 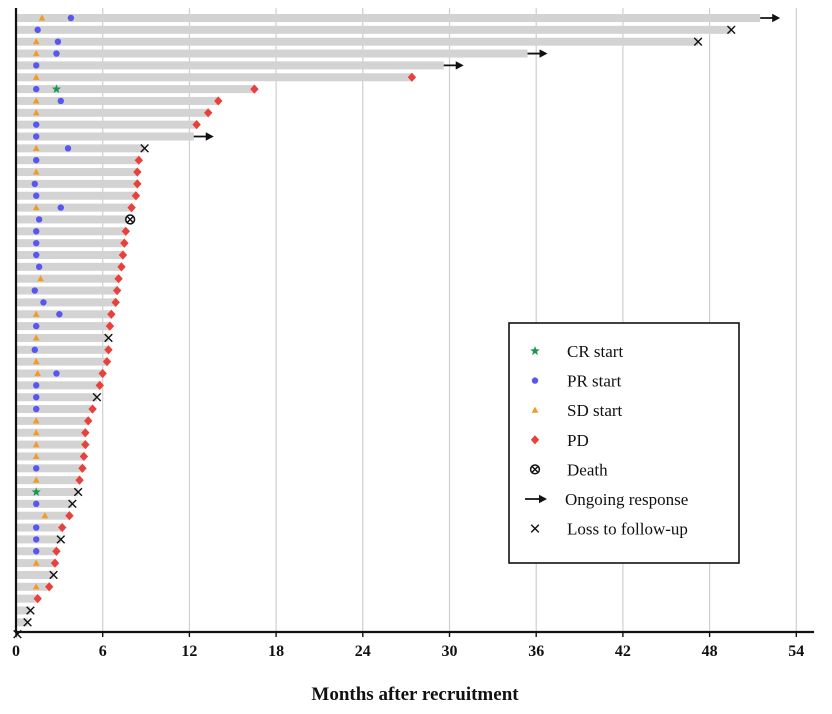 What do you see at coordinates (535, 380) in the screenshot?
I see `pr-legend-icon` at bounding box center [535, 380].